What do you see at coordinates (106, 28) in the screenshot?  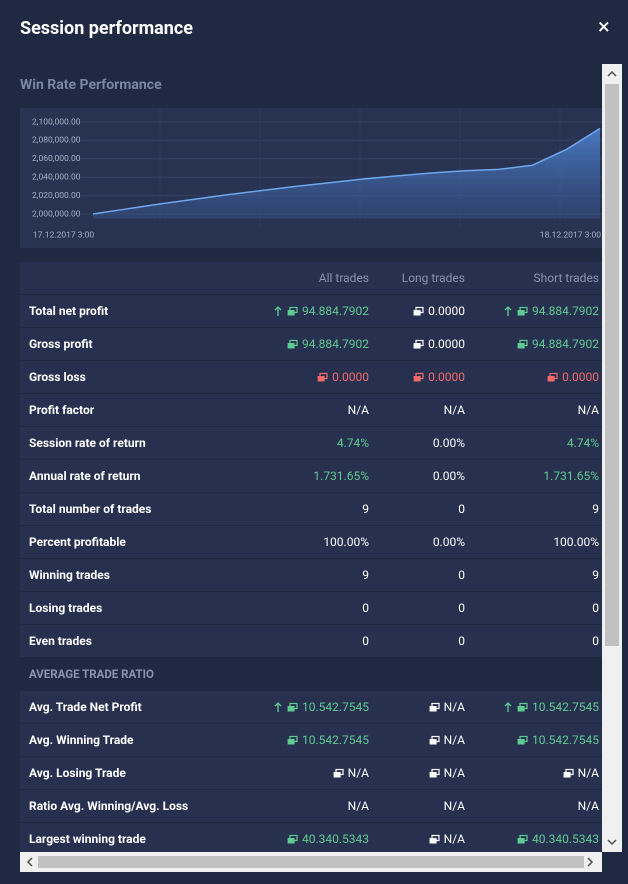 I see `dialog-title: Session performance` at bounding box center [106, 28].